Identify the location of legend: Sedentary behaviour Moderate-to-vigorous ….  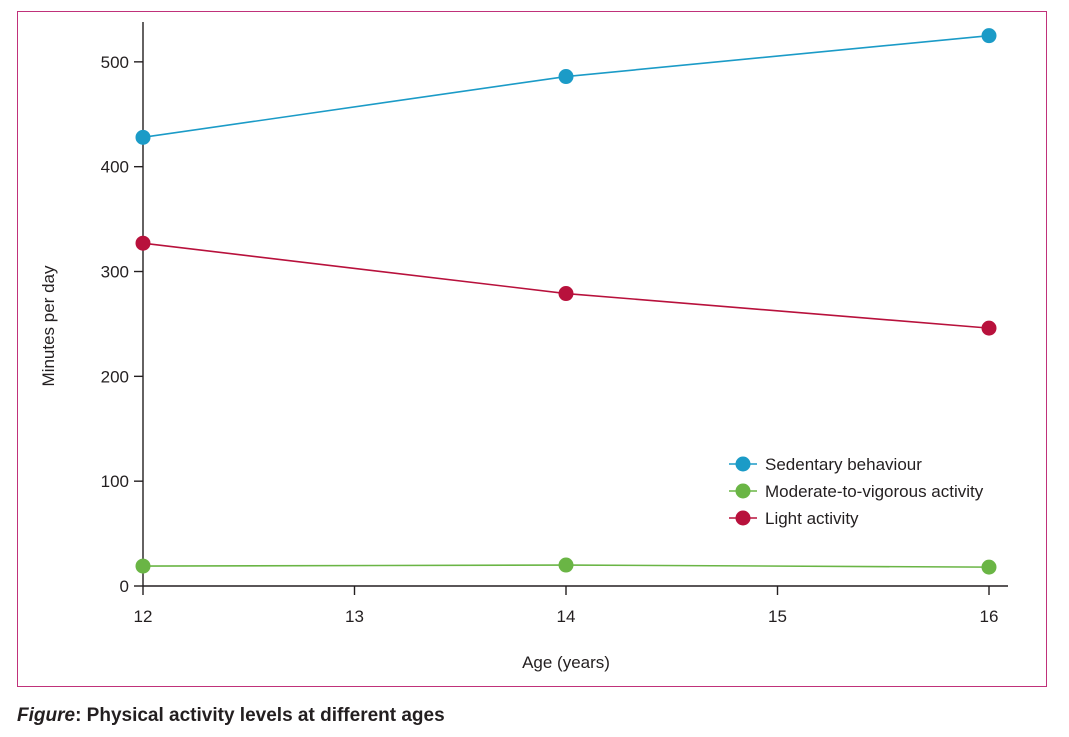
(856, 491).